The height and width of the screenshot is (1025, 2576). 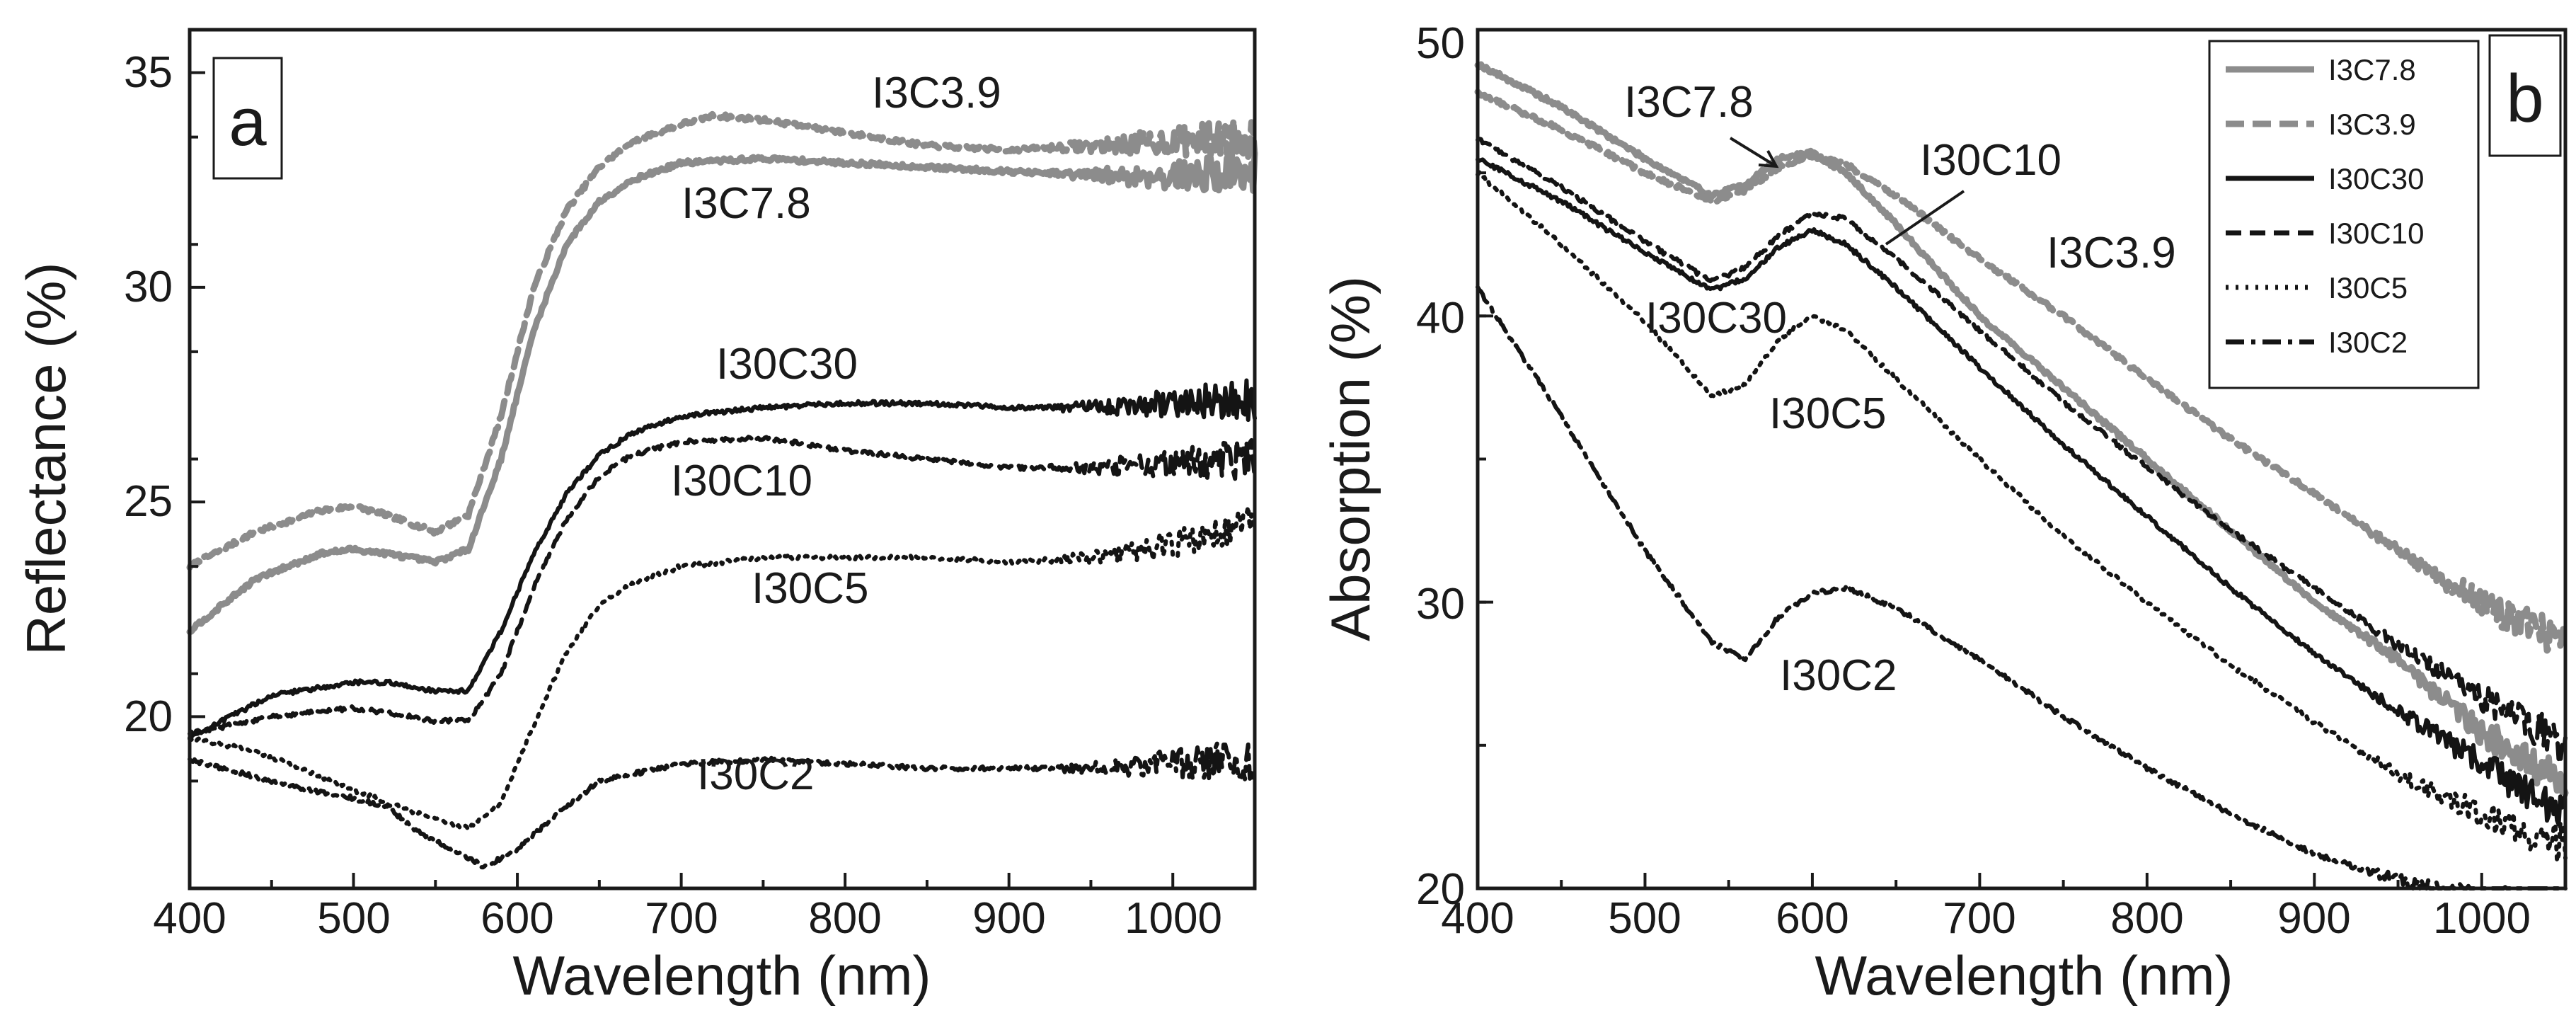 I want to click on curve-label-i30c10-b: I30C10, so click(x=1991, y=160).